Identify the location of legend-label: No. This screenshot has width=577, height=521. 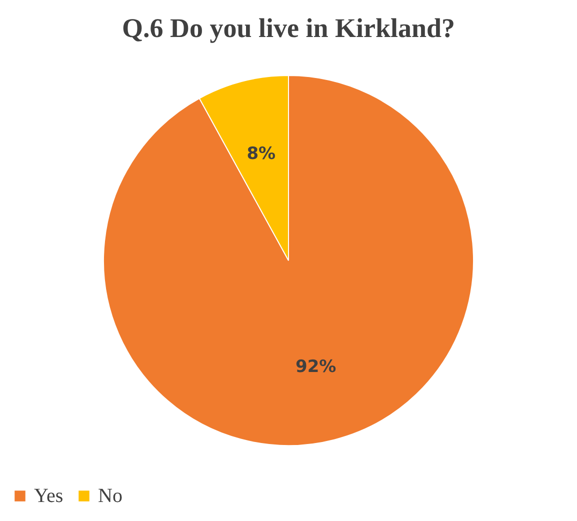
(110, 496).